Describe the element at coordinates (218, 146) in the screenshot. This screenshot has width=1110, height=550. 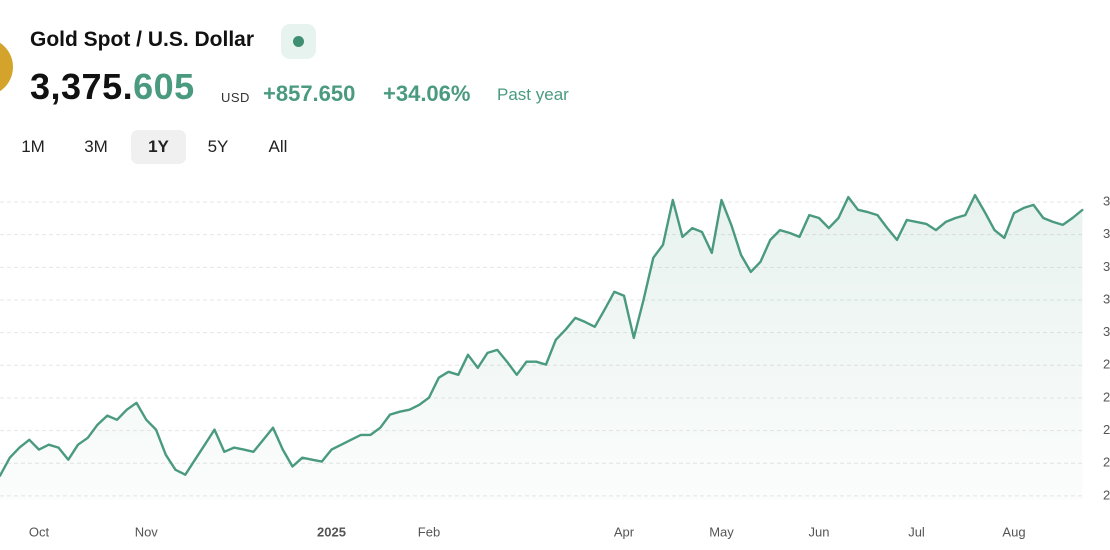
I see `range-button: 5Y` at that location.